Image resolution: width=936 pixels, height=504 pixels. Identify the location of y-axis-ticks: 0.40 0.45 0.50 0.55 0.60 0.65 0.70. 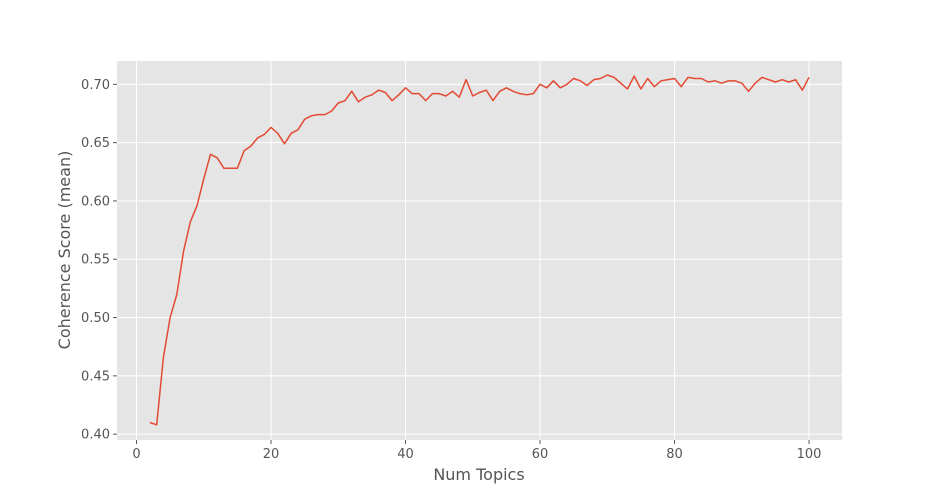
(99, 260).